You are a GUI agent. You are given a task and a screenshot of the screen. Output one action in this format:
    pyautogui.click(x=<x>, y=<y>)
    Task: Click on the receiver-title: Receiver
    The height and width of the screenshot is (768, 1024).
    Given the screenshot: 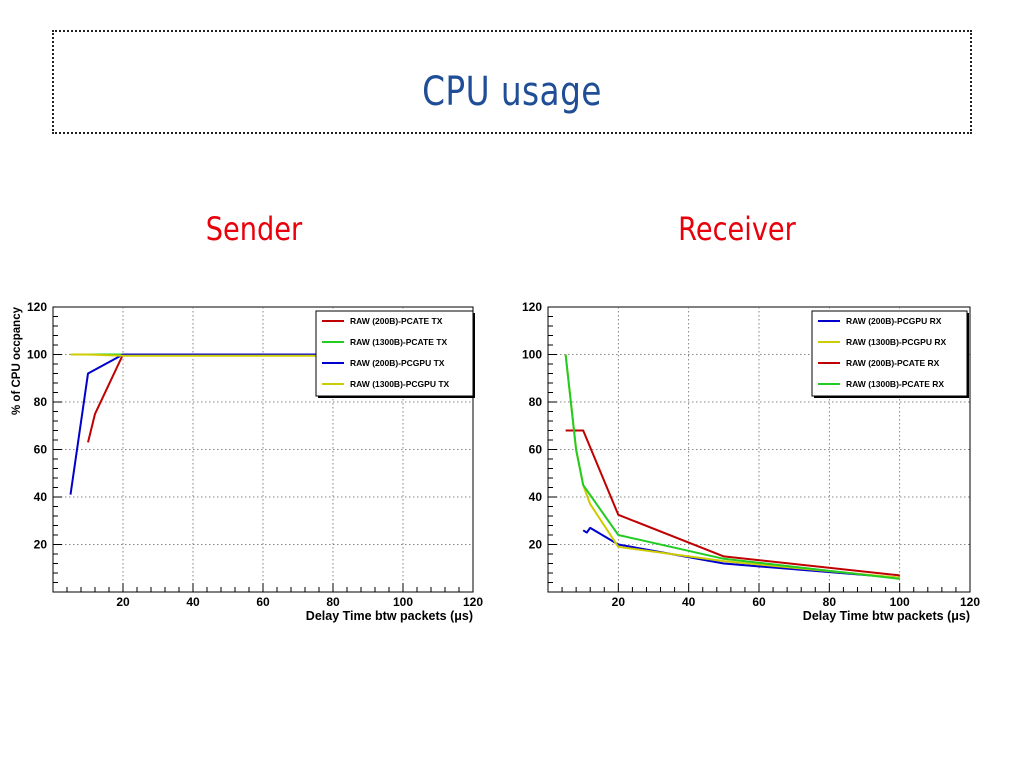 What is the action you would take?
    pyautogui.click(x=737, y=229)
    